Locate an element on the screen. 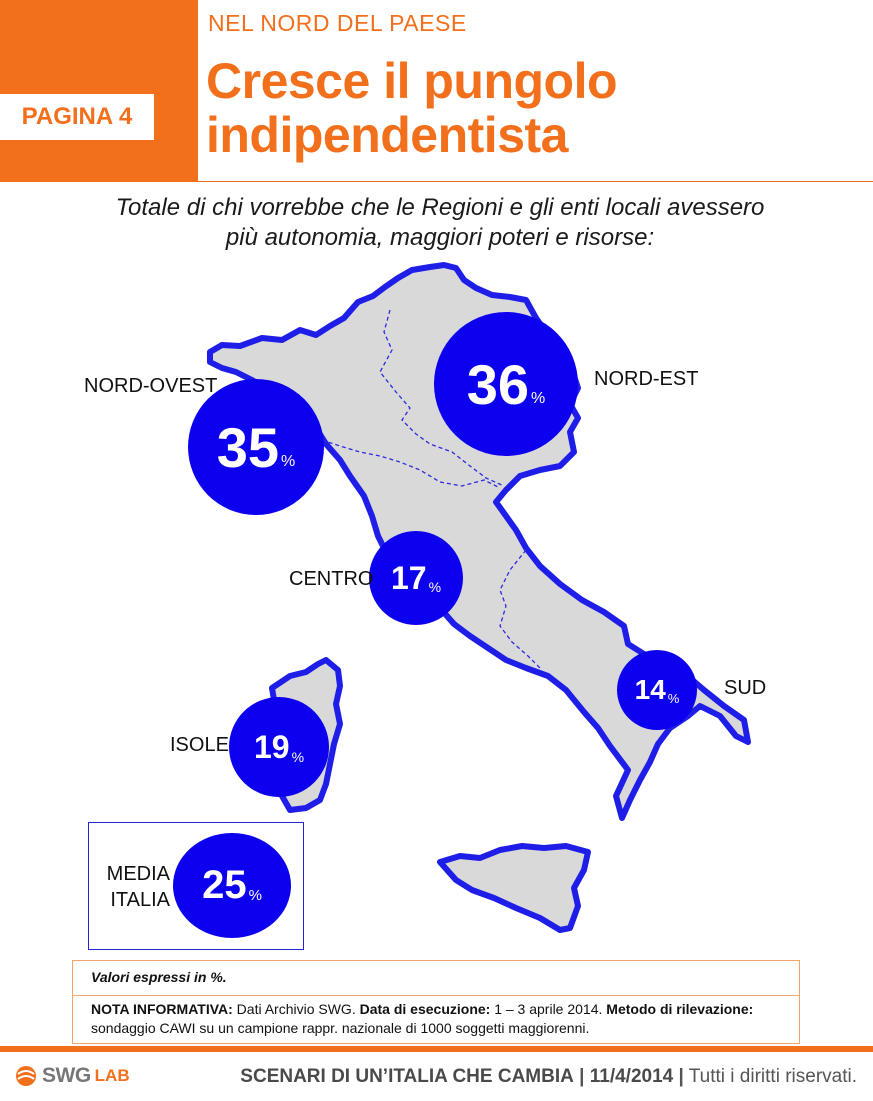 This screenshot has width=873, height=1101. bubble-centro: 17 % is located at coordinates (416, 578).